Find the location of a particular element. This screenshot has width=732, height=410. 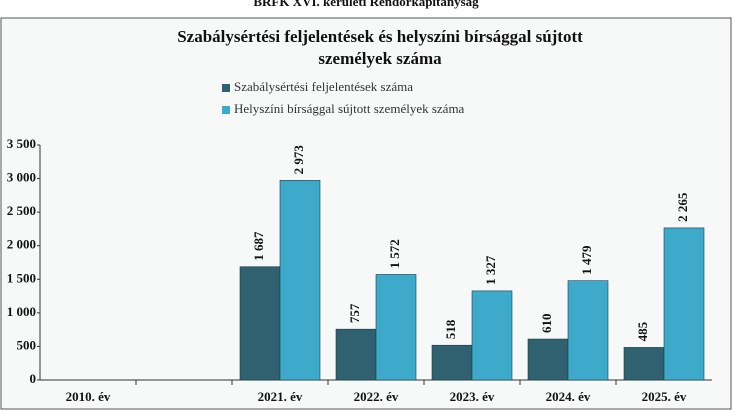

data-label: 610 is located at coordinates (546, 324).